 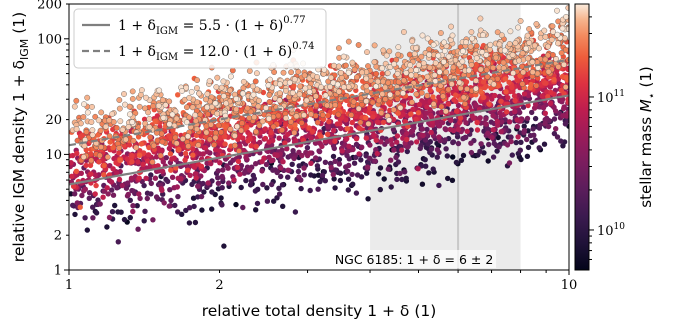 I want to click on legend-entry-solid: 1 + δIGM = 5.5 · (1 + δ)0.77, so click(x=212, y=26).